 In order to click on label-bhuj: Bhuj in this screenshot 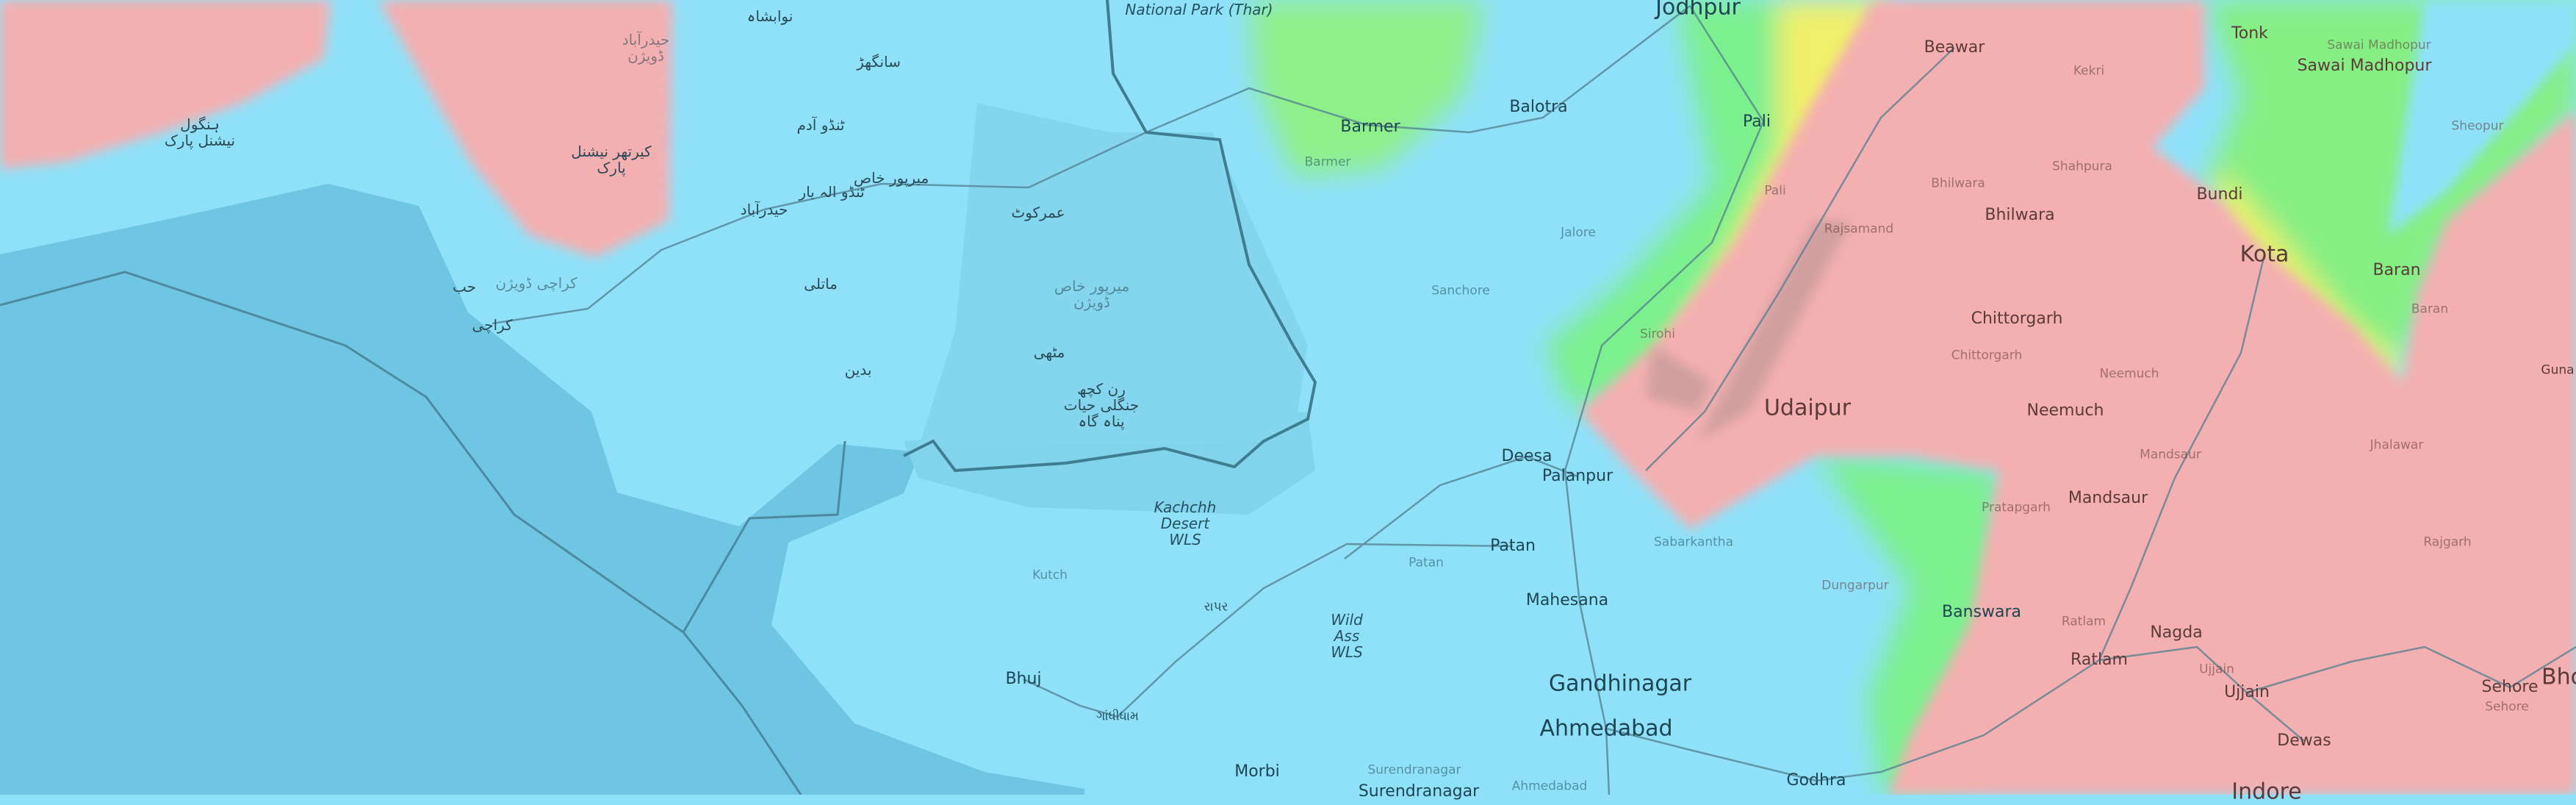, I will do `click(1024, 678)`.